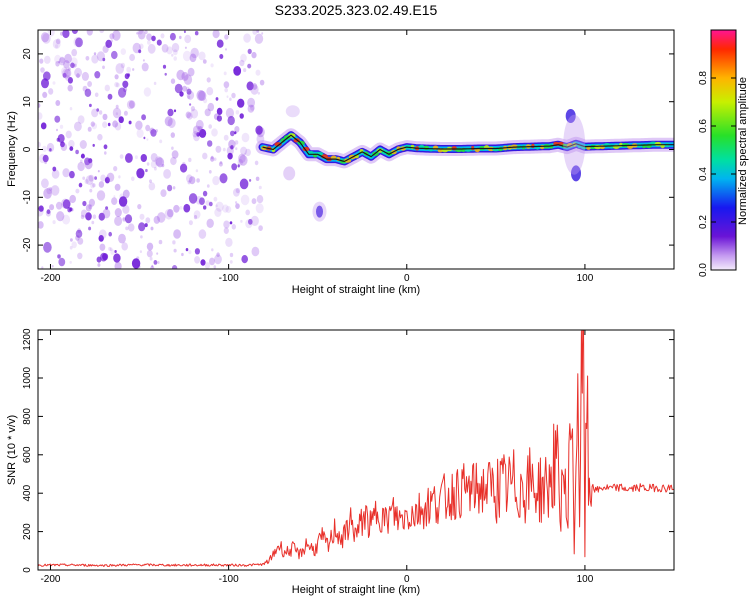  Describe the element at coordinates (703, 126) in the screenshot. I see `colorbar-tick-label: 0.6` at that location.